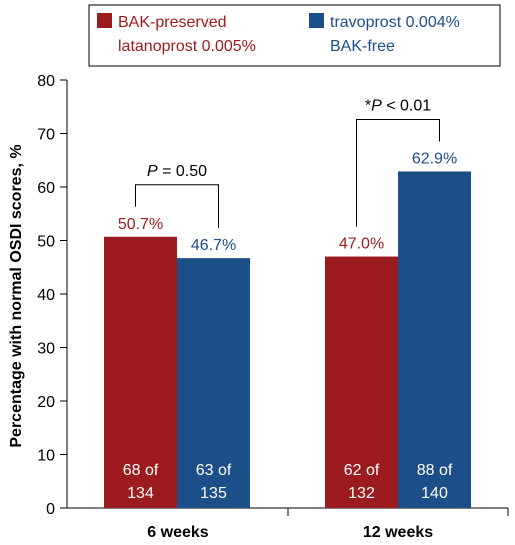 The width and height of the screenshot is (515, 545). I want to click on y-tick-label: 20, so click(46, 402).